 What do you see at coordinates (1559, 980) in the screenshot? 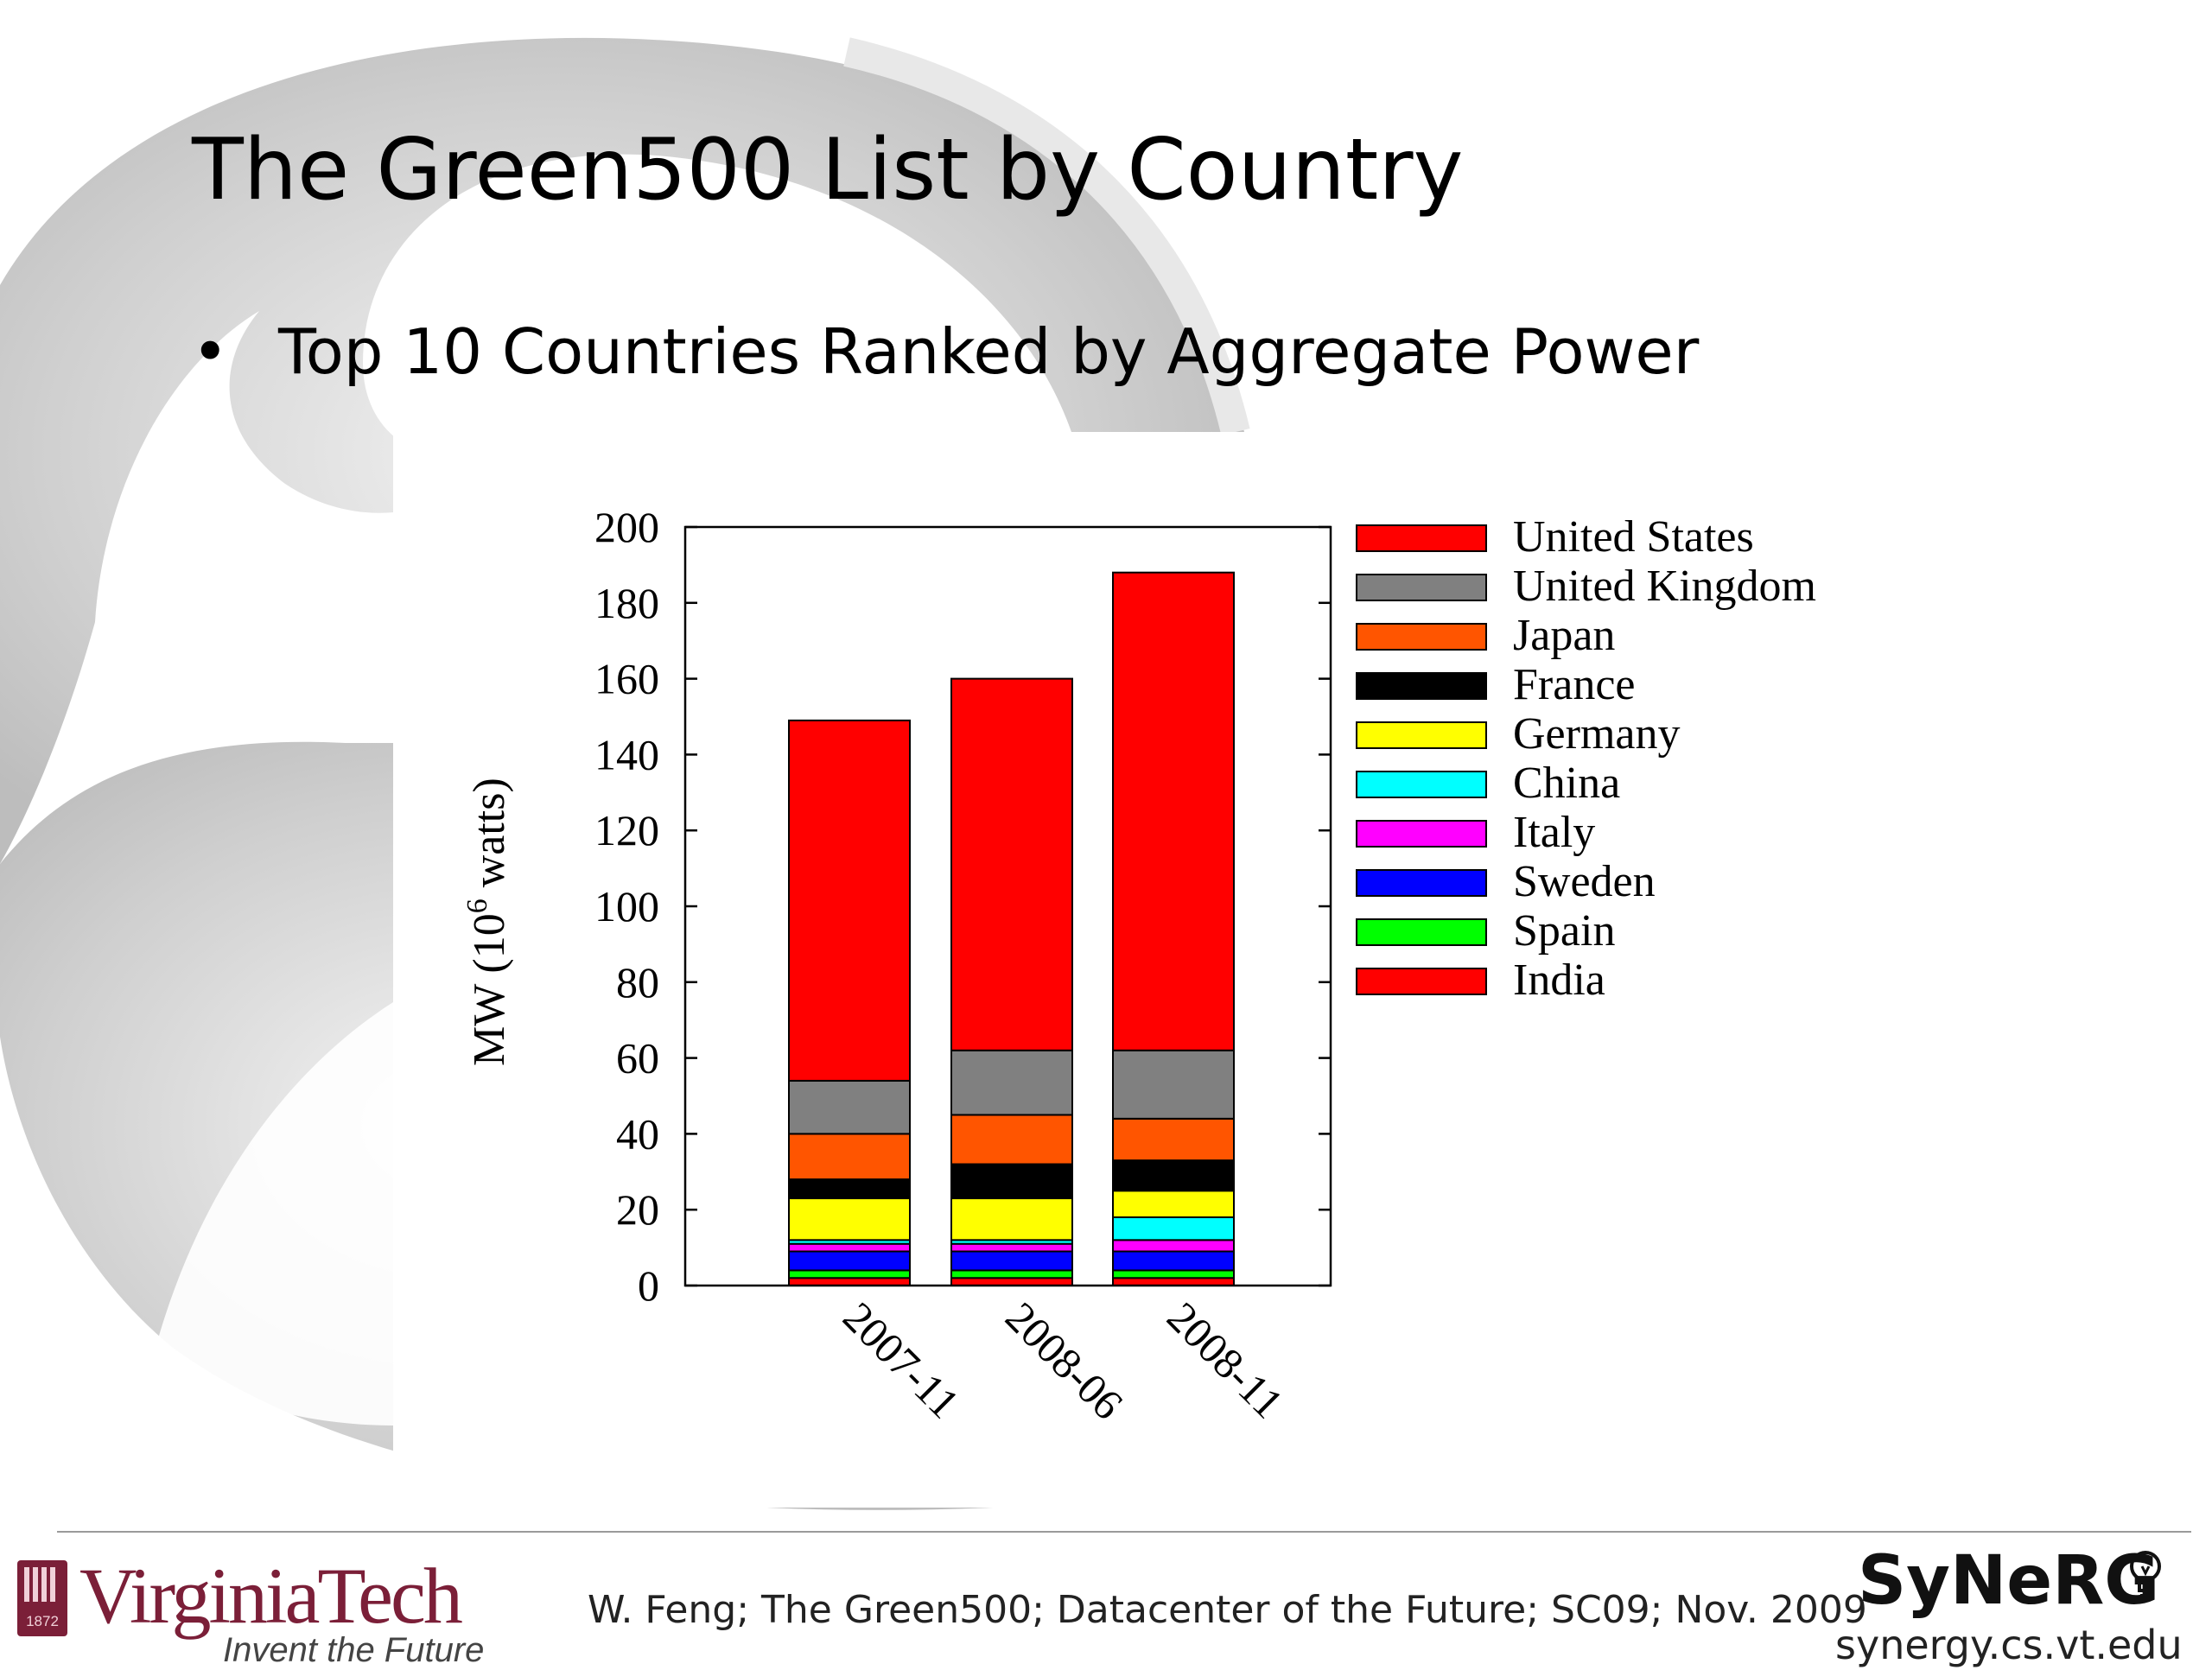
I see `legend-label-india: India` at bounding box center [1559, 980].